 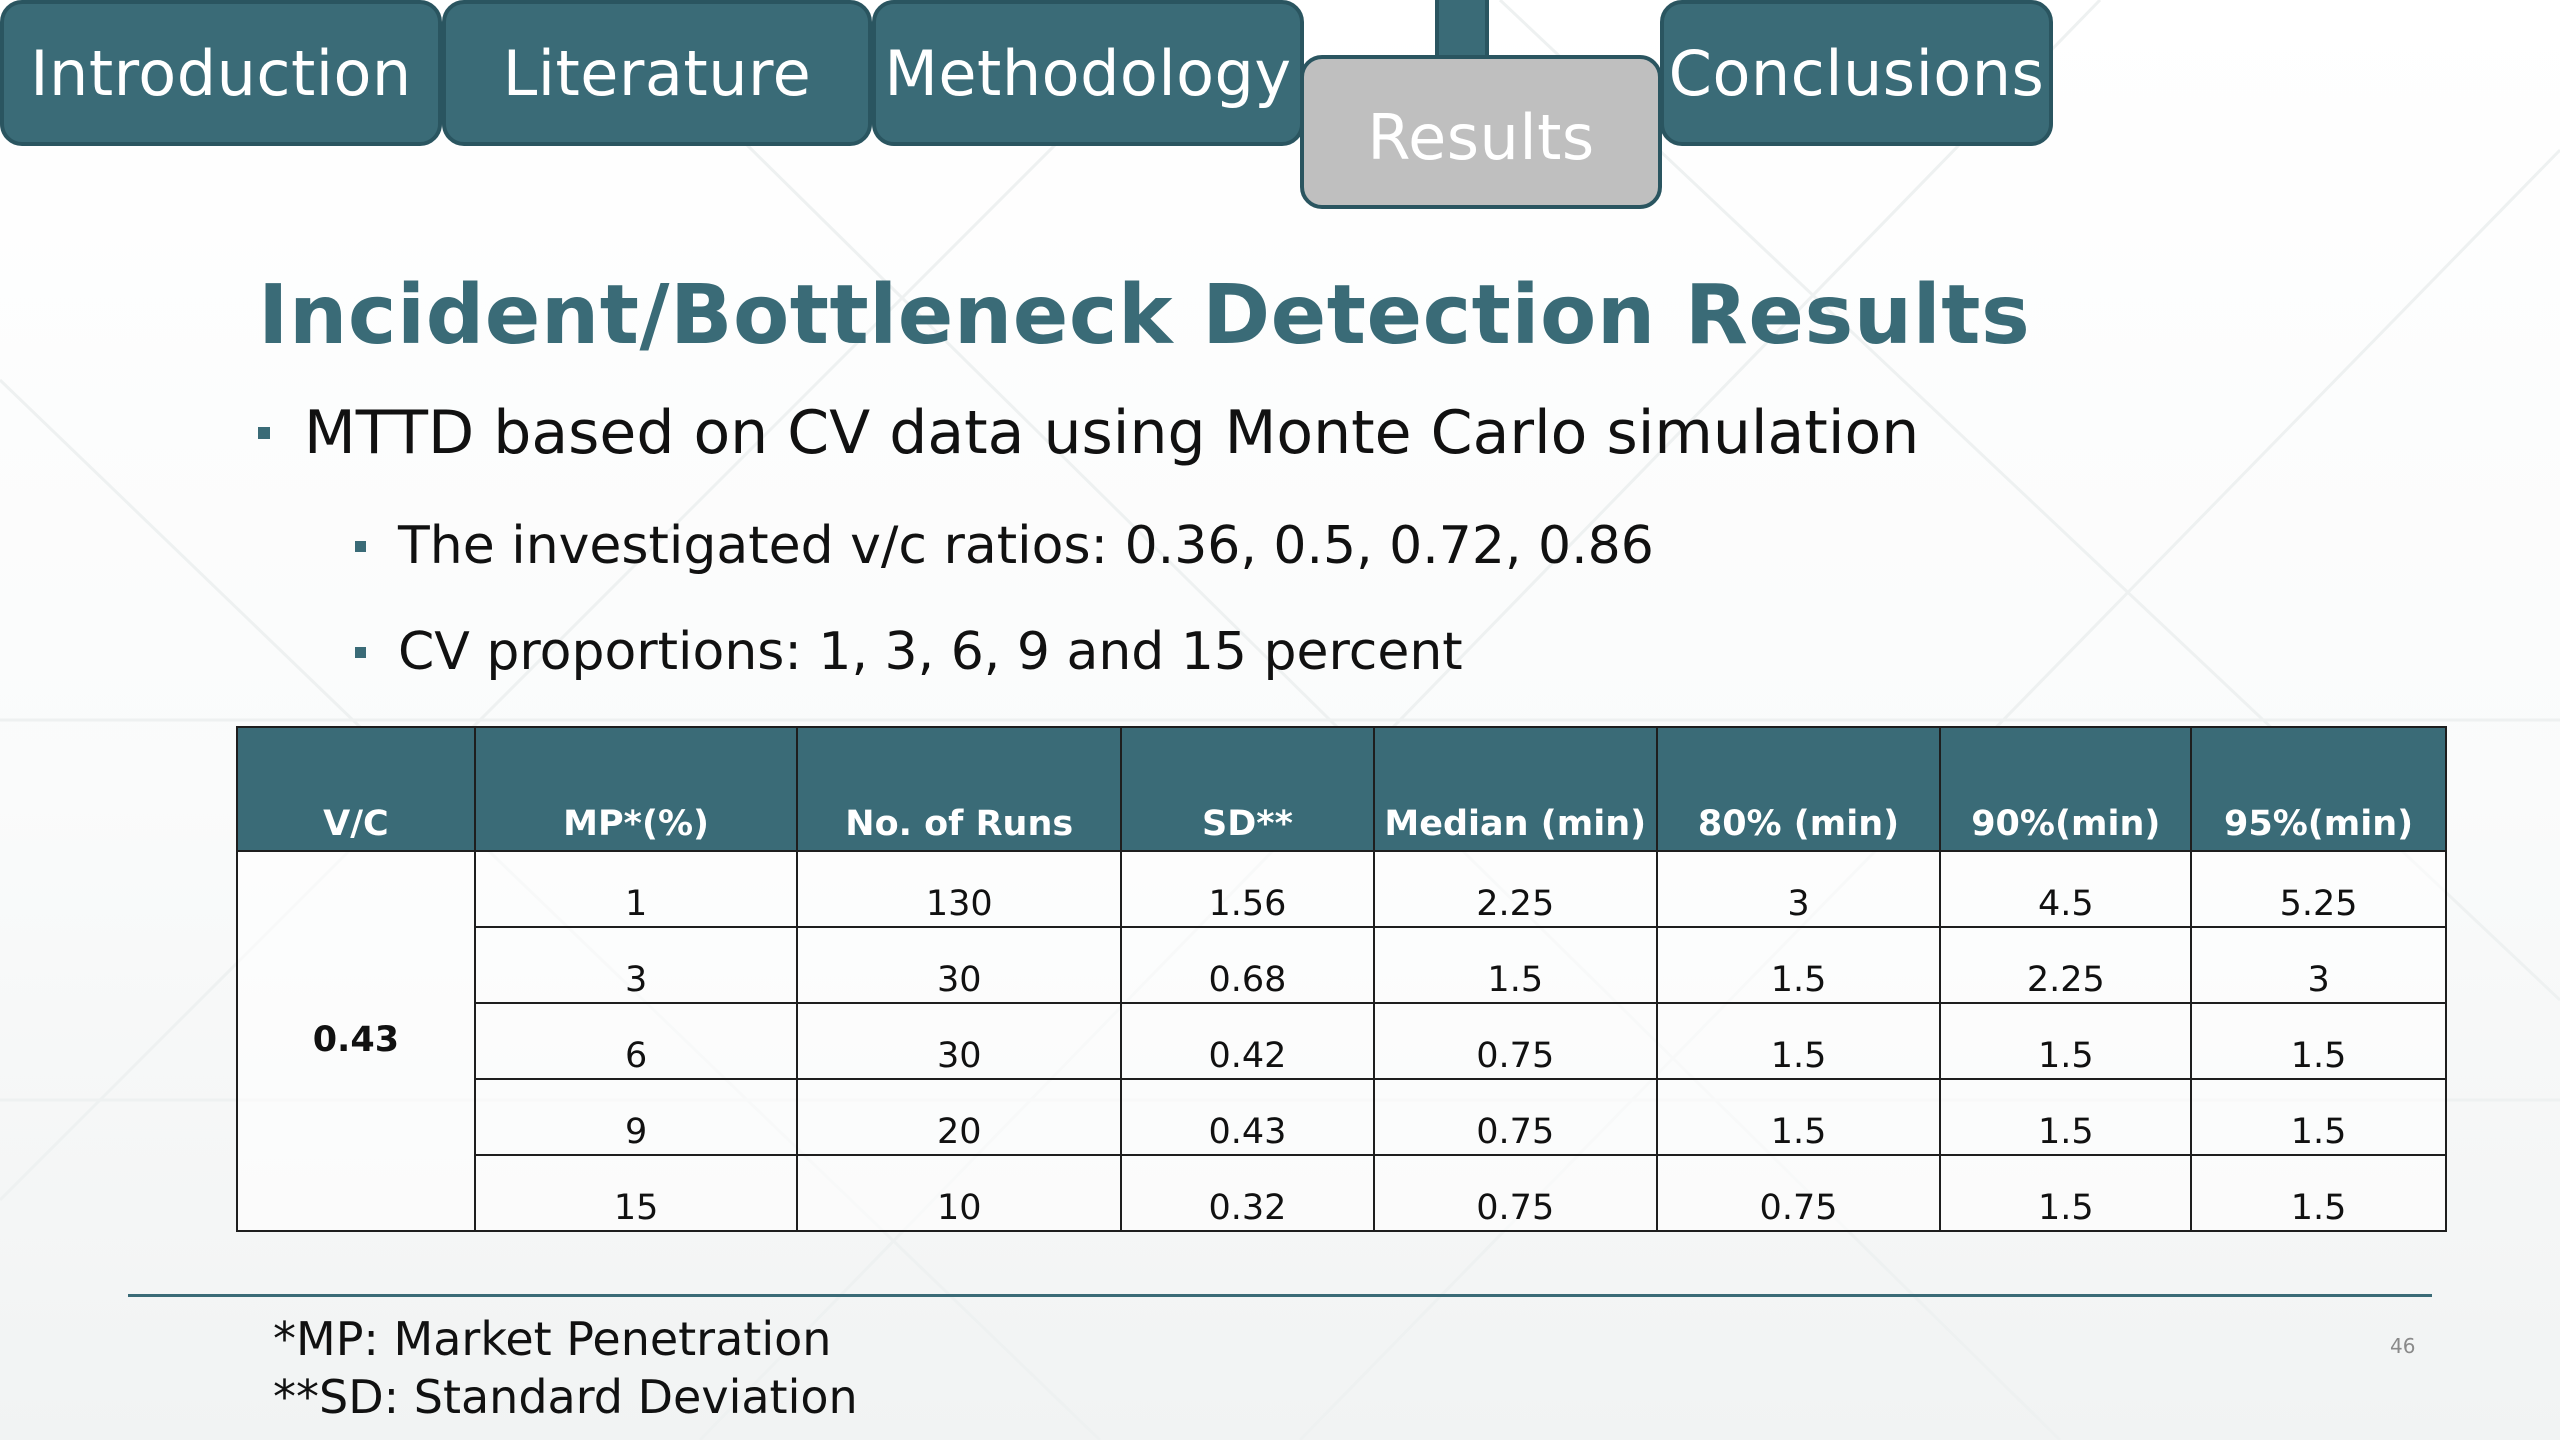 I want to click on table-cell: 20, so click(x=959, y=1117).